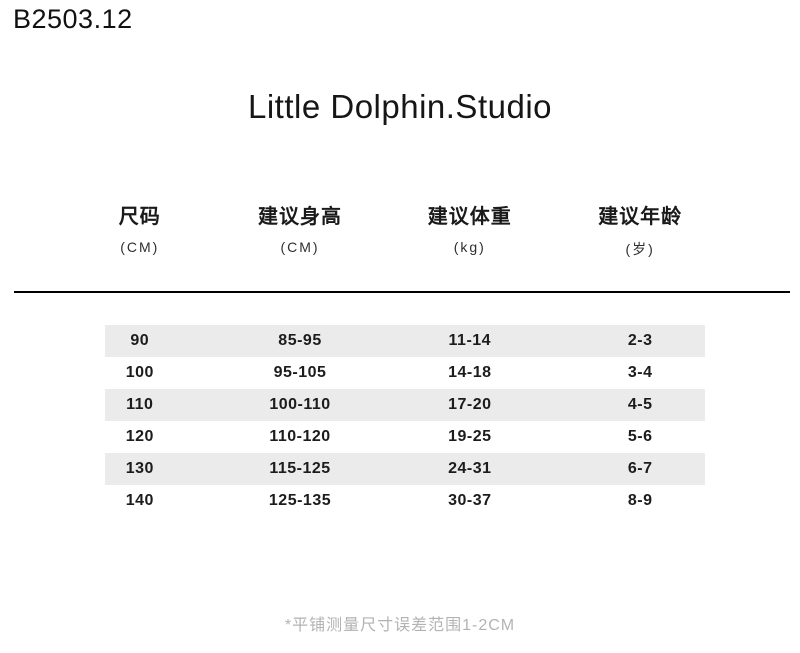  Describe the element at coordinates (469, 247) in the screenshot. I see `column-unit-weight: (kg)` at that location.